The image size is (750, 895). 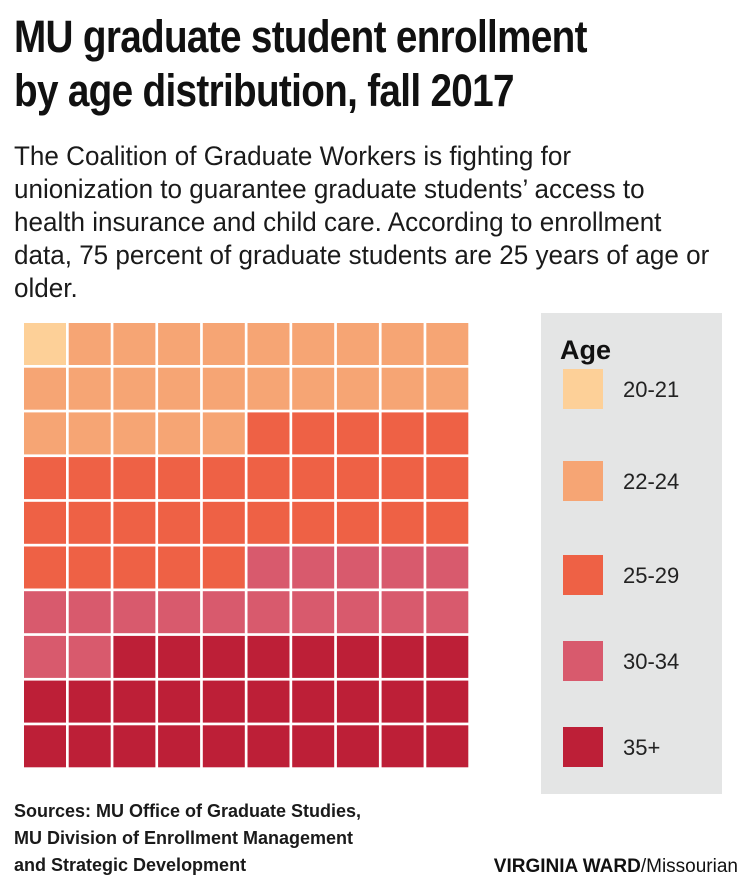 What do you see at coordinates (689, 866) in the screenshot?
I see `credit-outlet: /Missourian` at bounding box center [689, 866].